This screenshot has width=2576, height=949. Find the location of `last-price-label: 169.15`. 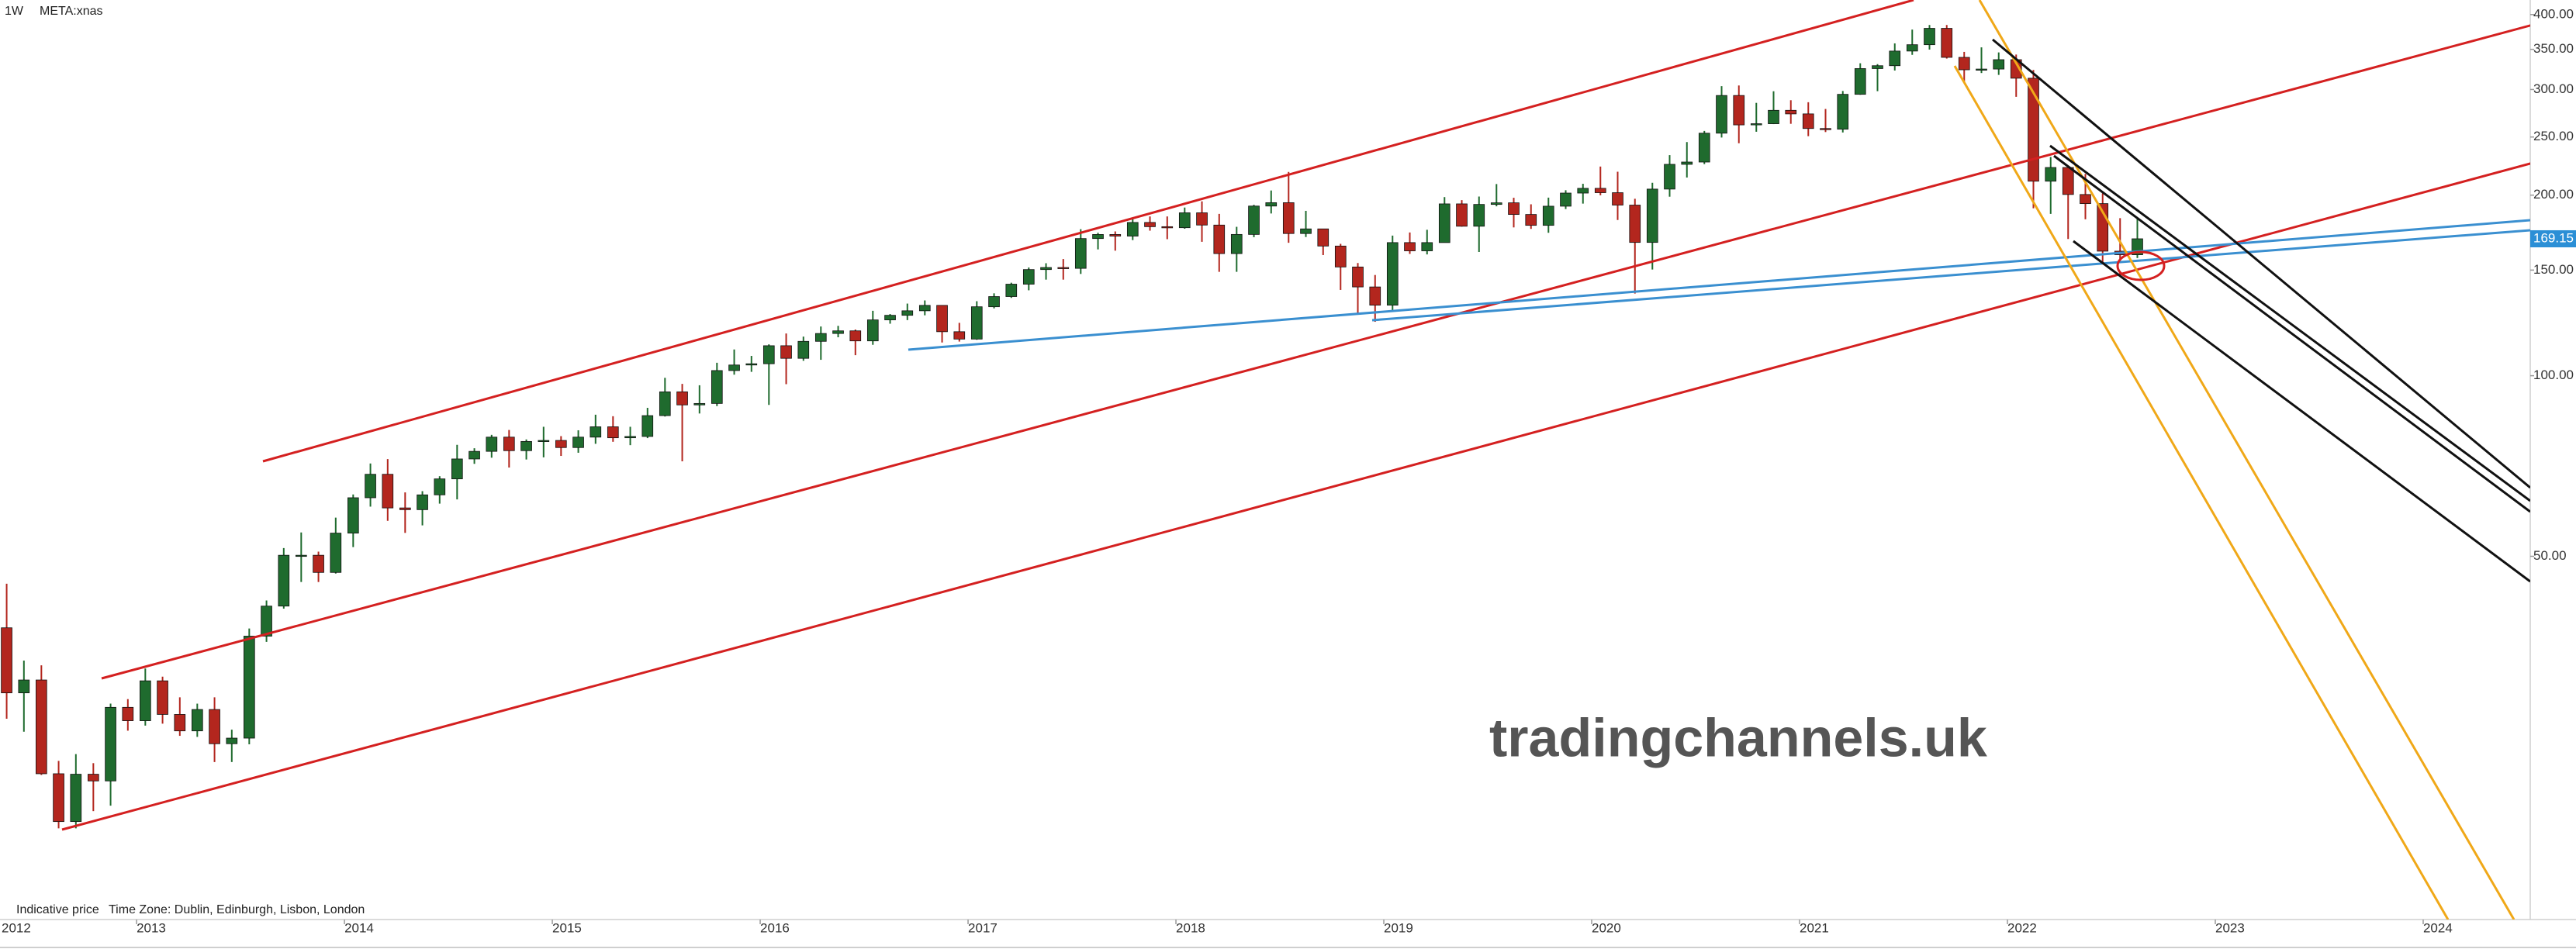

last-price-label: 169.15 is located at coordinates (2553, 238).